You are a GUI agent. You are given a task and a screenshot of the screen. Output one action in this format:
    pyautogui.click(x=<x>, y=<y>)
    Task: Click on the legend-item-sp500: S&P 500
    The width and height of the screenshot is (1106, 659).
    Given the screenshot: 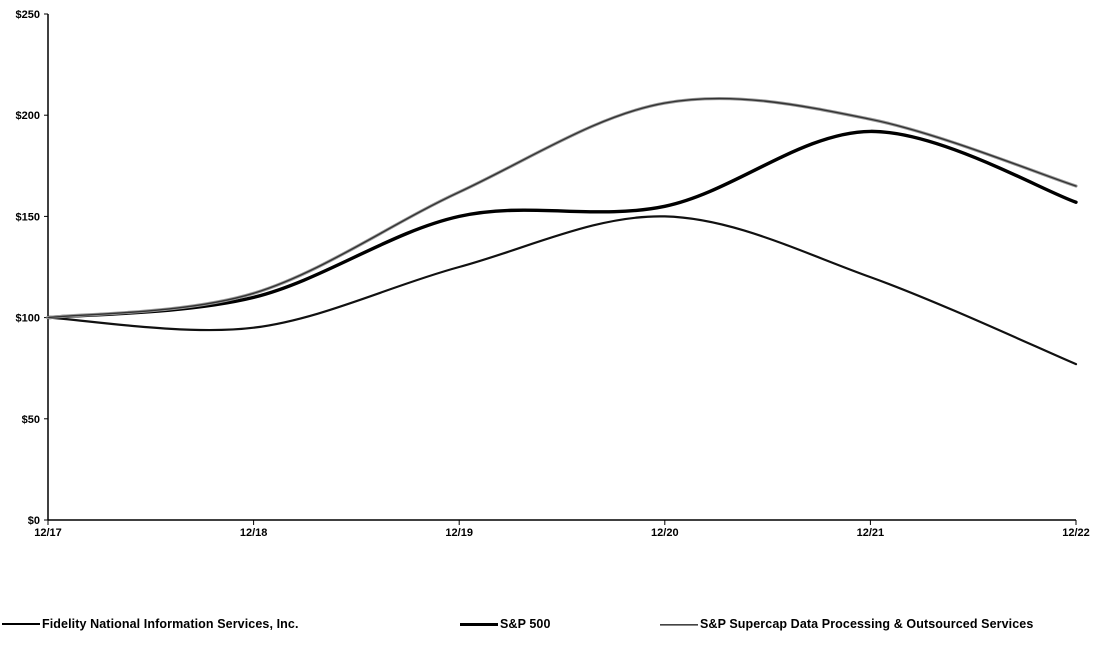 What is the action you would take?
    pyautogui.click(x=505, y=624)
    